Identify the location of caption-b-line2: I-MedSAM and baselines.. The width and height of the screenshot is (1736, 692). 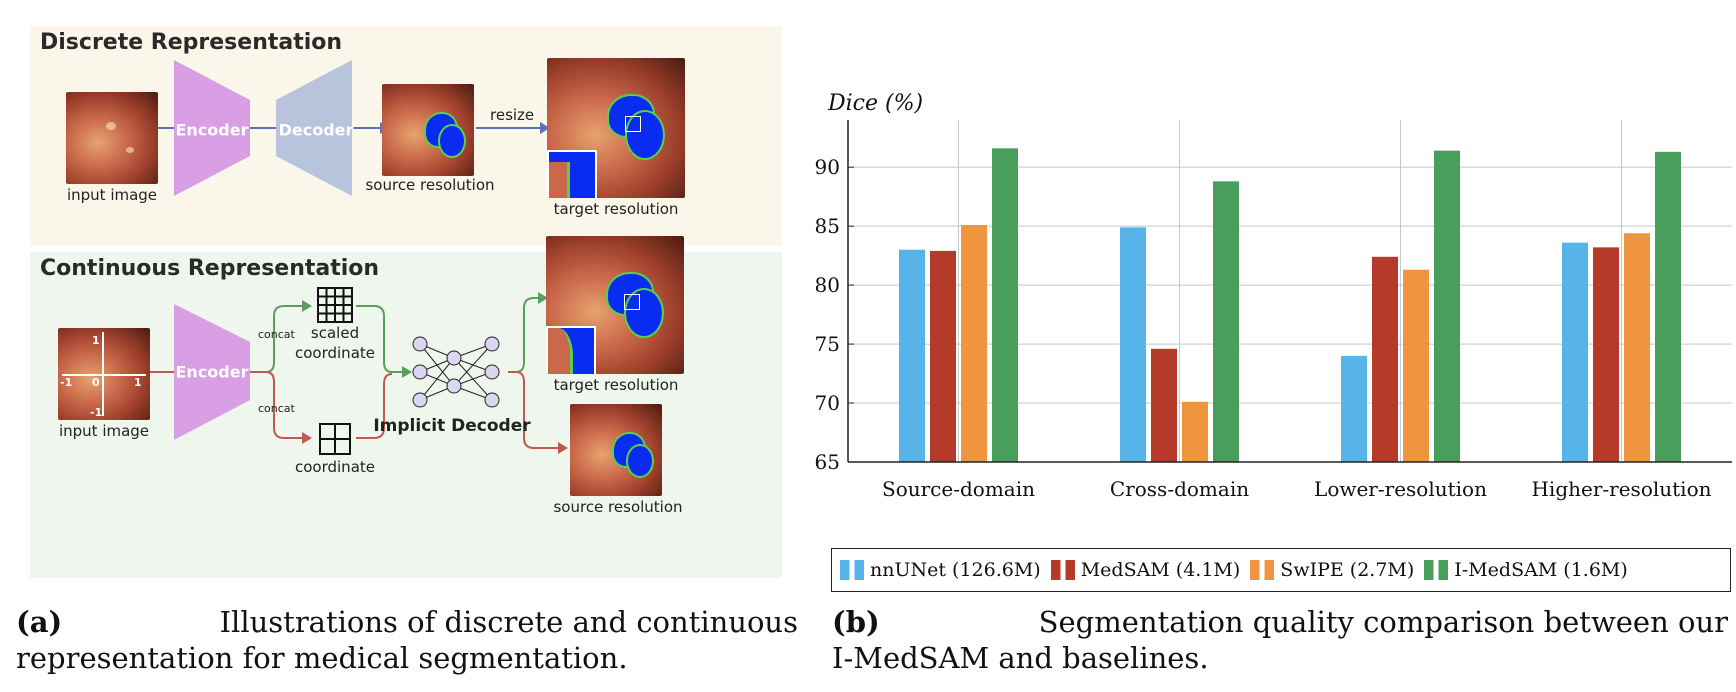
(1020, 658).